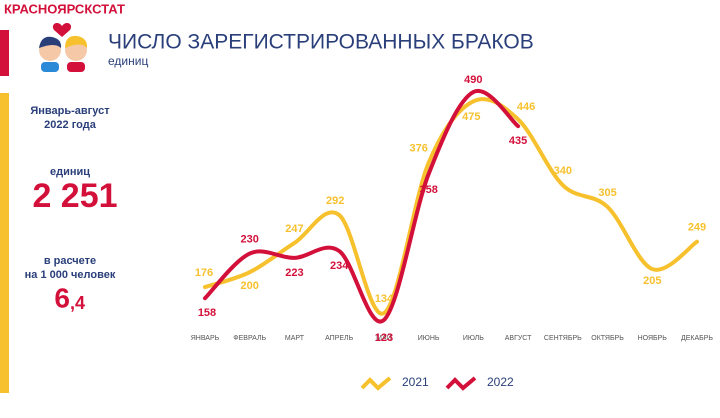  I want to click on x-tick-label: АПРЕЛЬ, so click(339, 338).